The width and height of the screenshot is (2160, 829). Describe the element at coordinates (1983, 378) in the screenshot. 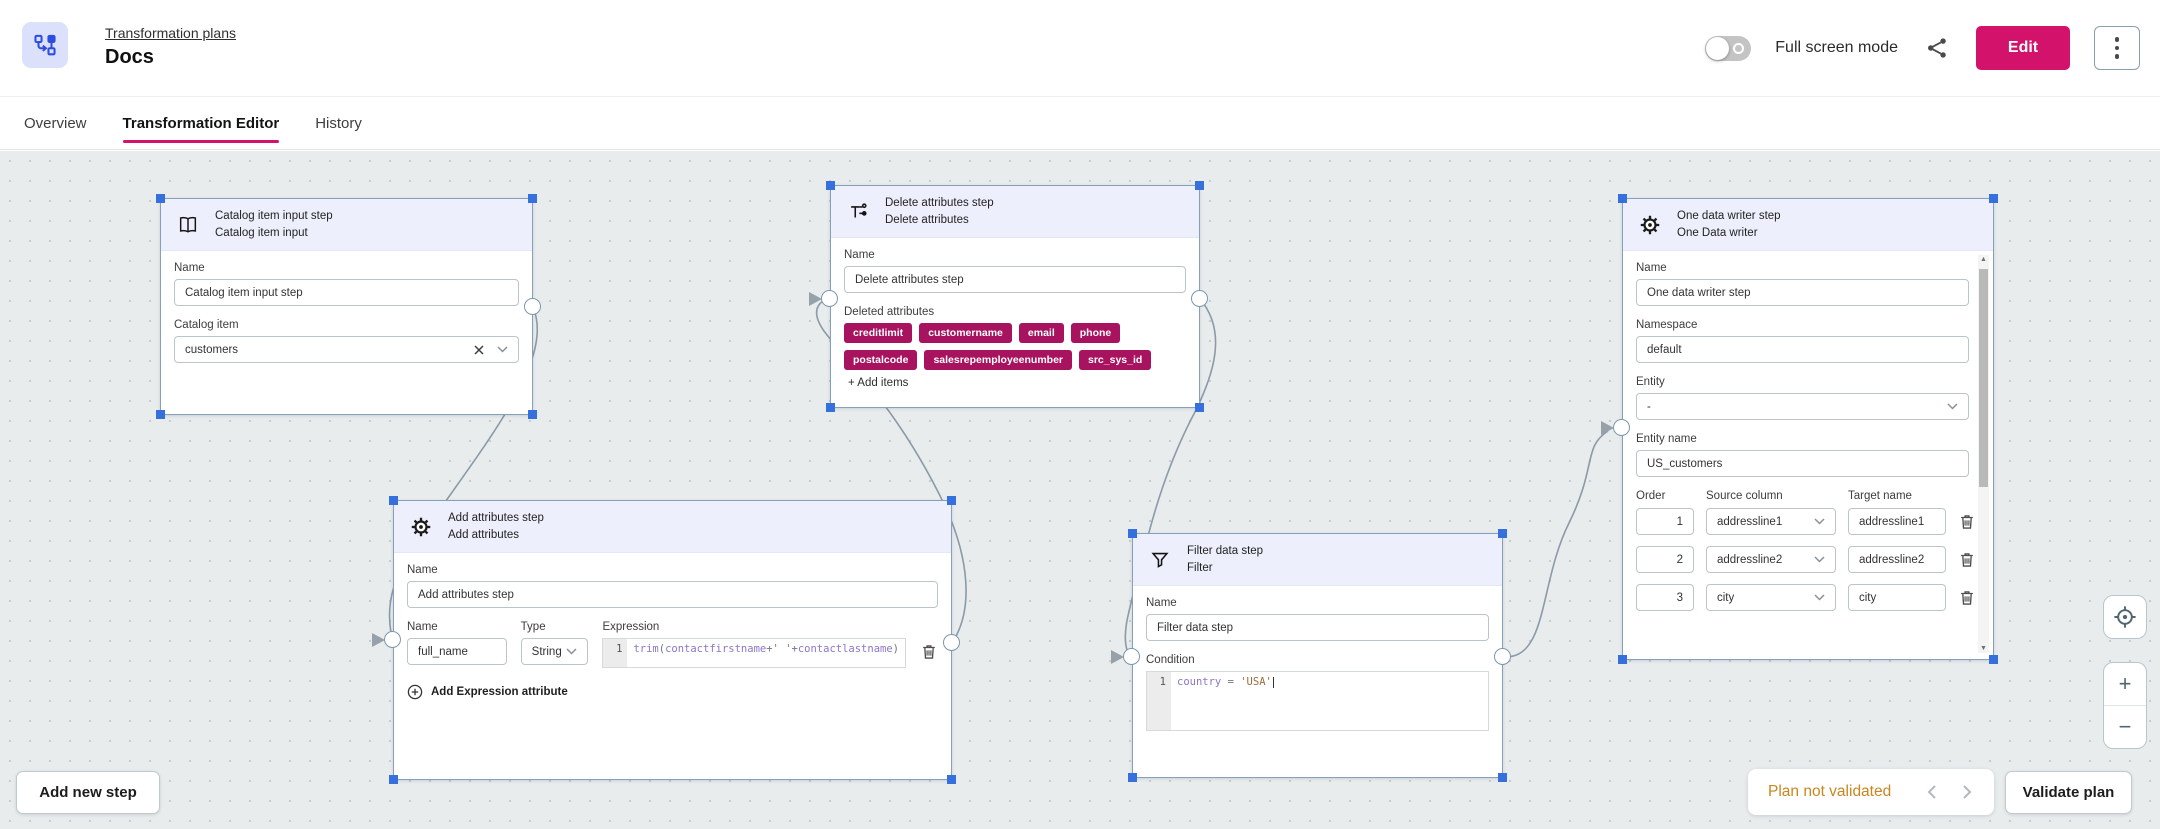

I see `scrollbar-thumb` at that location.